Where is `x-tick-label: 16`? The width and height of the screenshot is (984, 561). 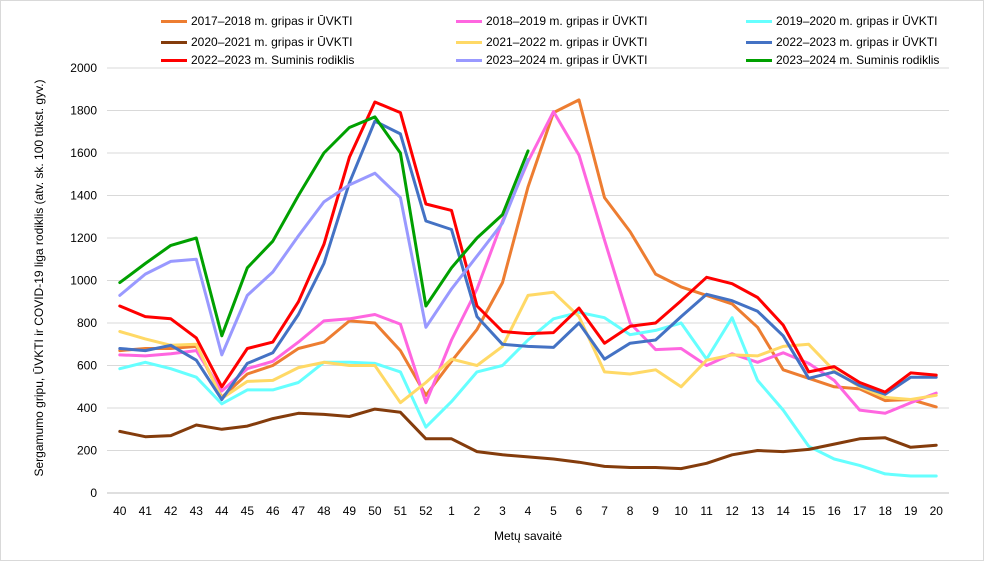 x-tick-label: 16 is located at coordinates (835, 511).